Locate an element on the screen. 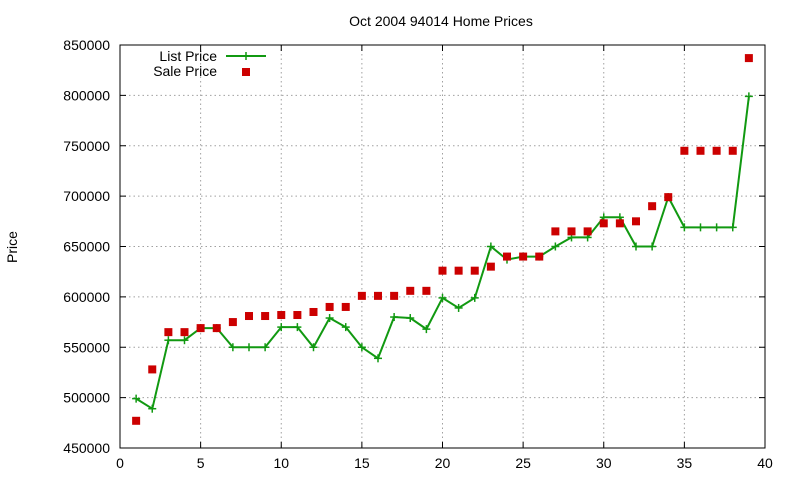 The width and height of the screenshot is (800, 480). y-tick-label: 550000 is located at coordinates (86, 347).